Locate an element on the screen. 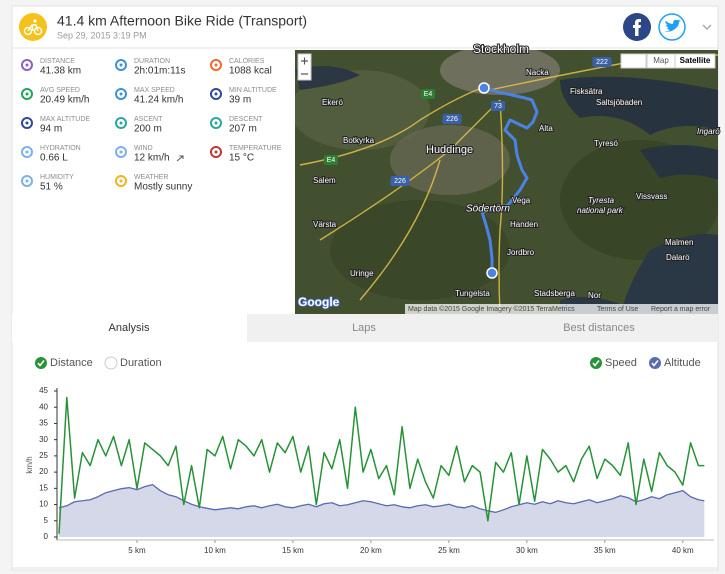 This screenshot has width=725, height=574. bike-glyph is located at coordinates (33, 30).